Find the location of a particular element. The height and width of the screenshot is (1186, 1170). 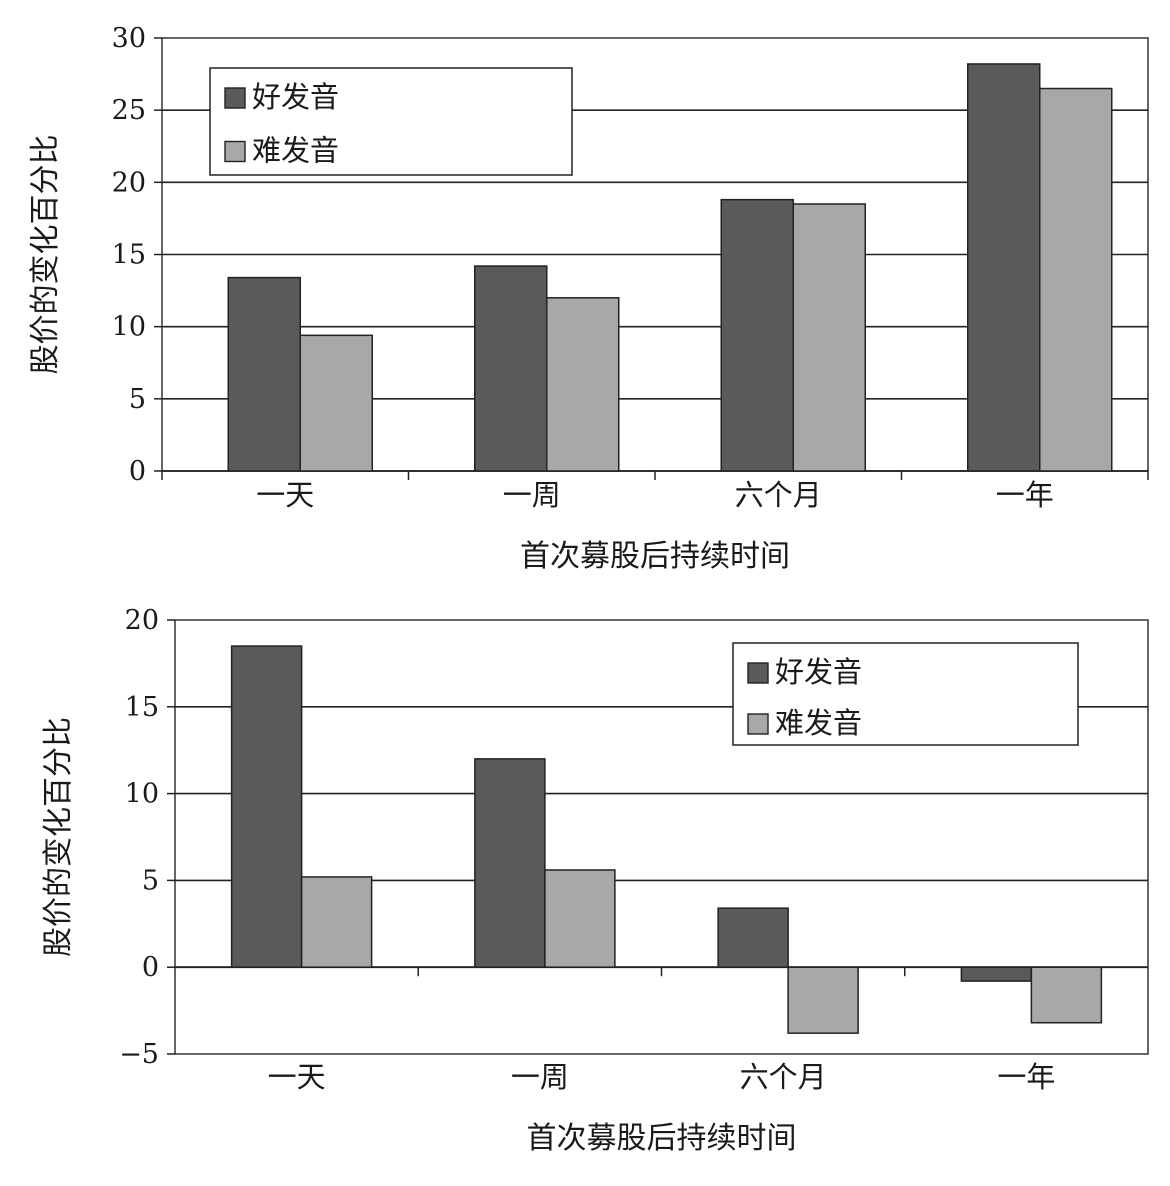

y-tick-label: 25 is located at coordinates (129, 110).